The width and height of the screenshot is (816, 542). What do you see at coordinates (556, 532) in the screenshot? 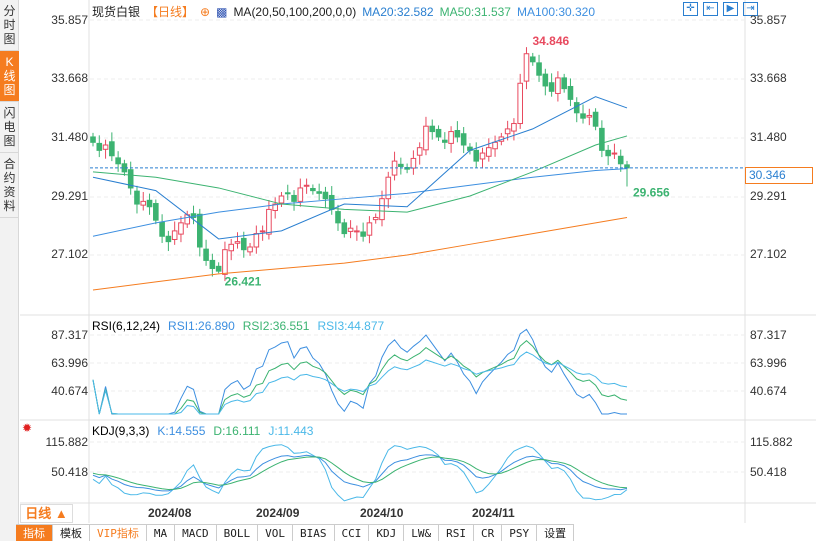
I see `tab-settings: 设置` at bounding box center [556, 532].